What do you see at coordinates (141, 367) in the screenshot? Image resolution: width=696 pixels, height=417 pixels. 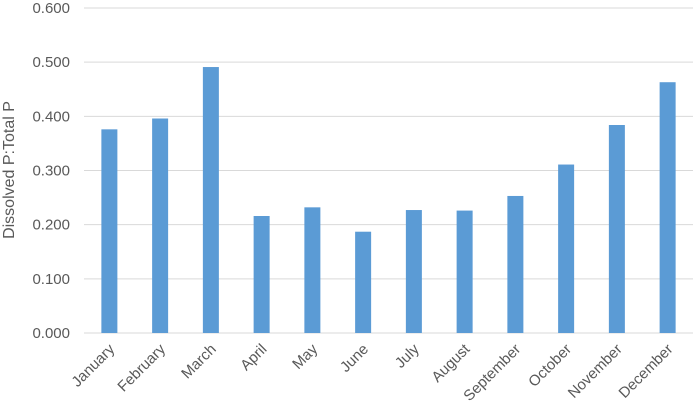 I see `x-tick-label: February` at bounding box center [141, 367].